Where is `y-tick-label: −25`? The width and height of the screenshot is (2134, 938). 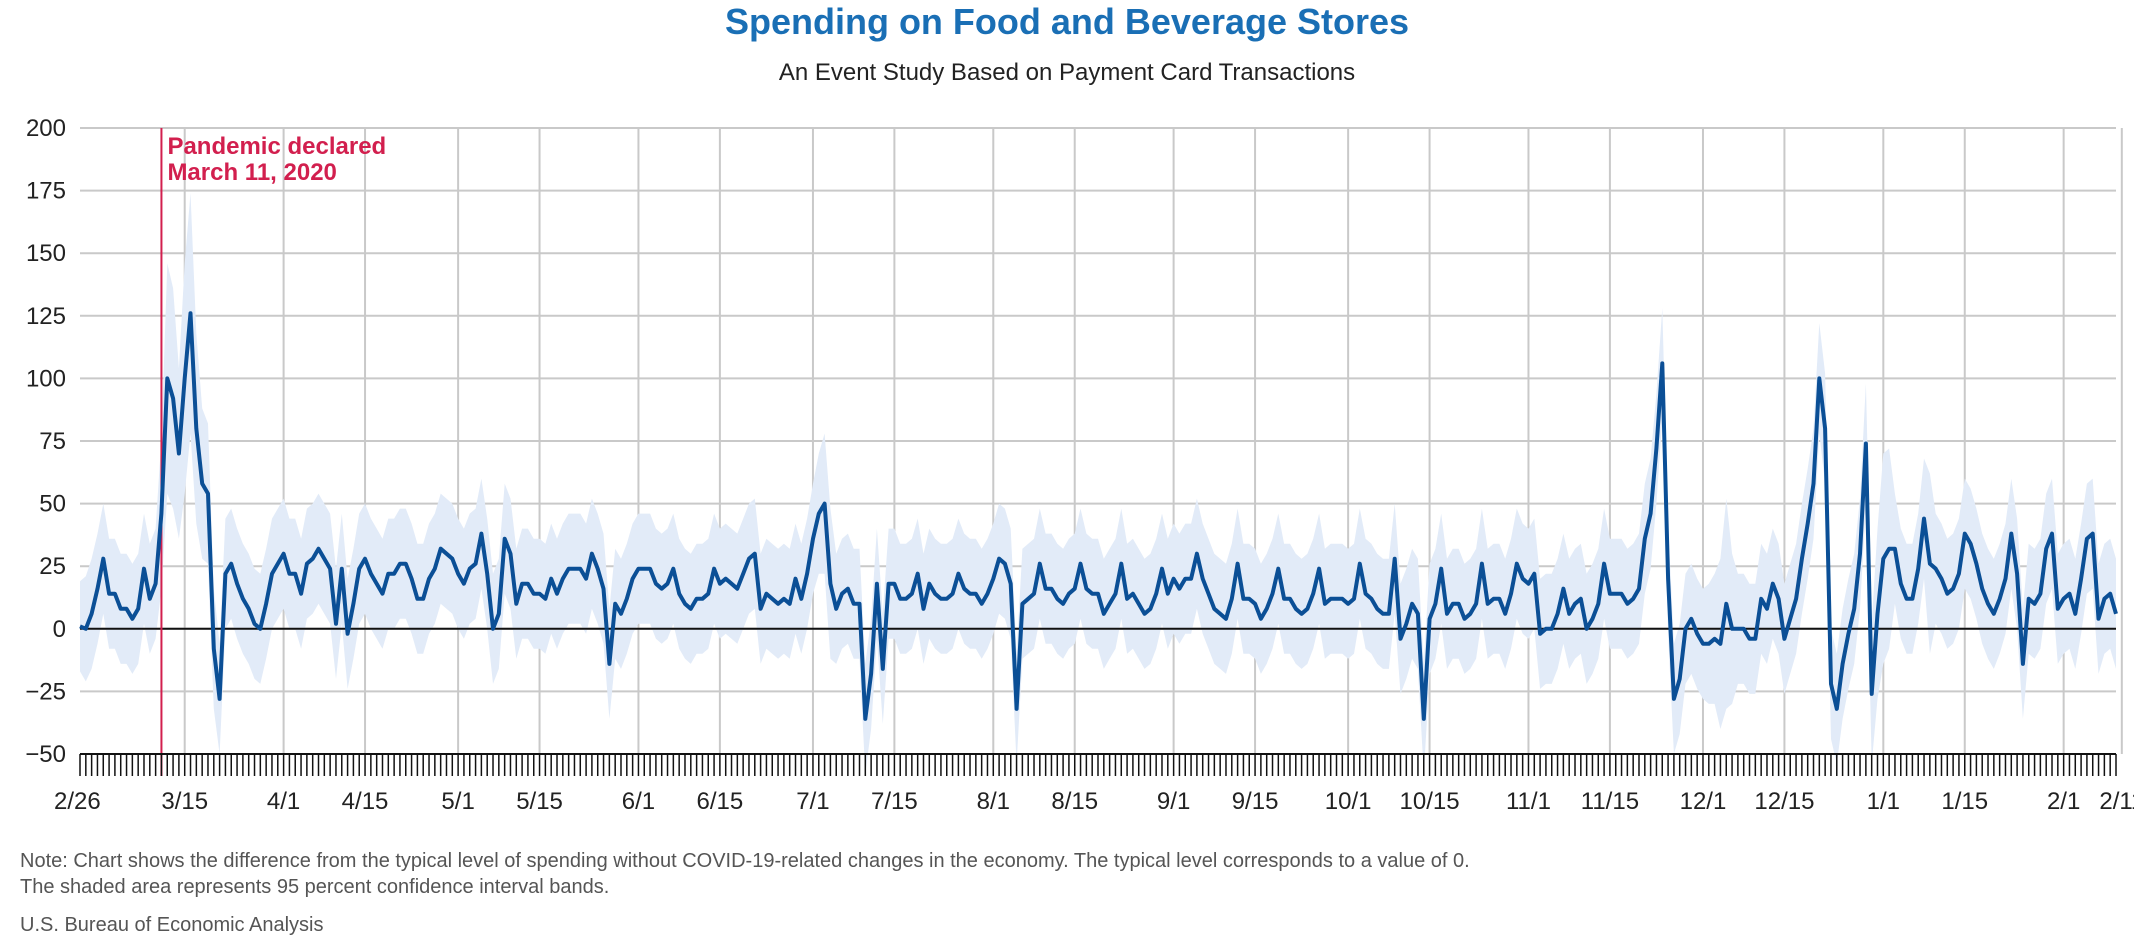 y-tick-label: −25 is located at coordinates (45, 691).